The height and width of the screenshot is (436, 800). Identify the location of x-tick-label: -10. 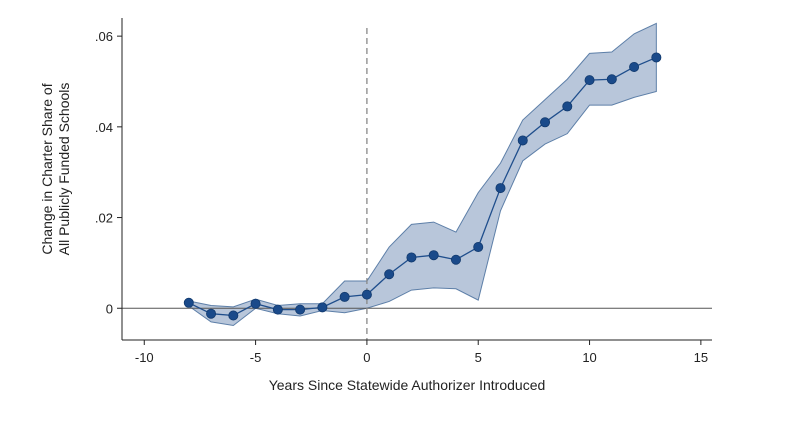
(144, 357).